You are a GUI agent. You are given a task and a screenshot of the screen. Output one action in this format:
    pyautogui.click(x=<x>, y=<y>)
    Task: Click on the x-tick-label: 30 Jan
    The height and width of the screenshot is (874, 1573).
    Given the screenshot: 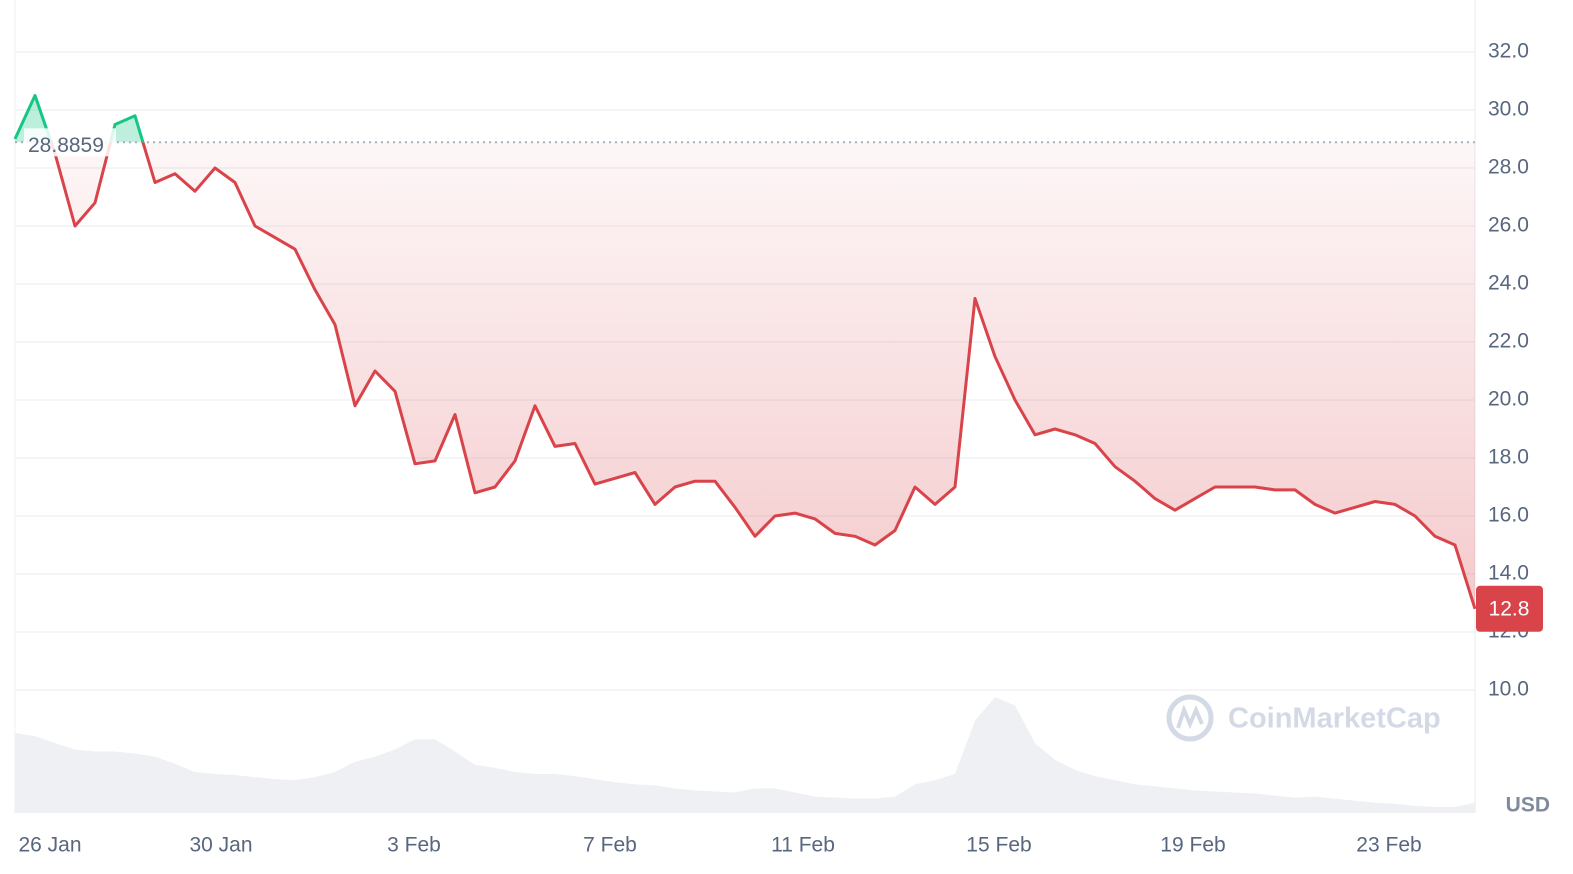 What is the action you would take?
    pyautogui.click(x=220, y=845)
    